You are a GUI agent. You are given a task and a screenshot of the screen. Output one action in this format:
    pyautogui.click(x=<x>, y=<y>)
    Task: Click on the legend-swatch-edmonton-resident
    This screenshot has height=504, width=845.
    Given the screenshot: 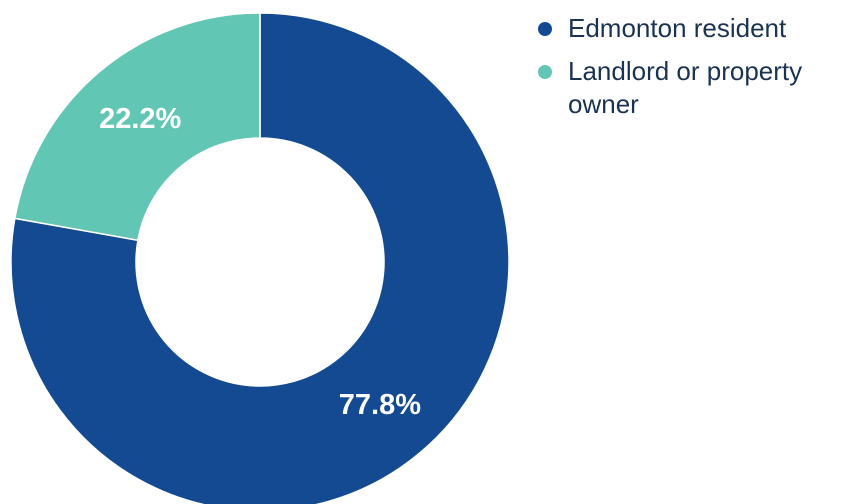 What is the action you would take?
    pyautogui.click(x=545, y=29)
    